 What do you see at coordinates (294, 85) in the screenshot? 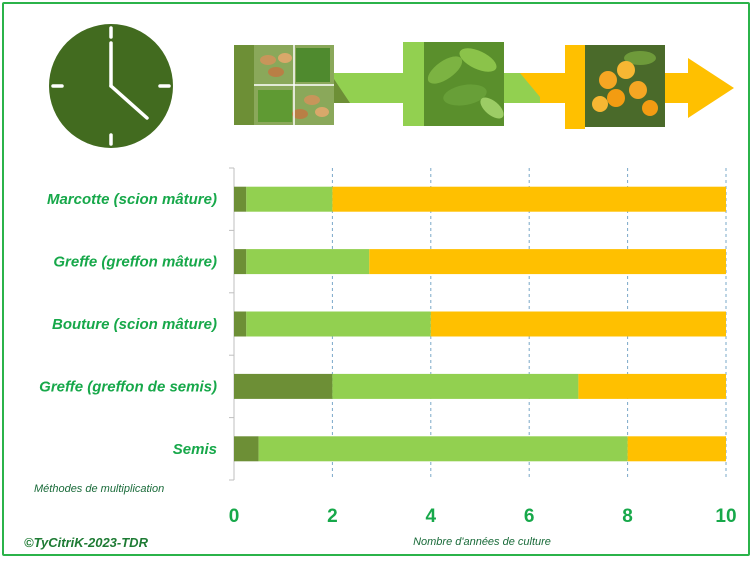
I see `seeds-photo` at bounding box center [294, 85].